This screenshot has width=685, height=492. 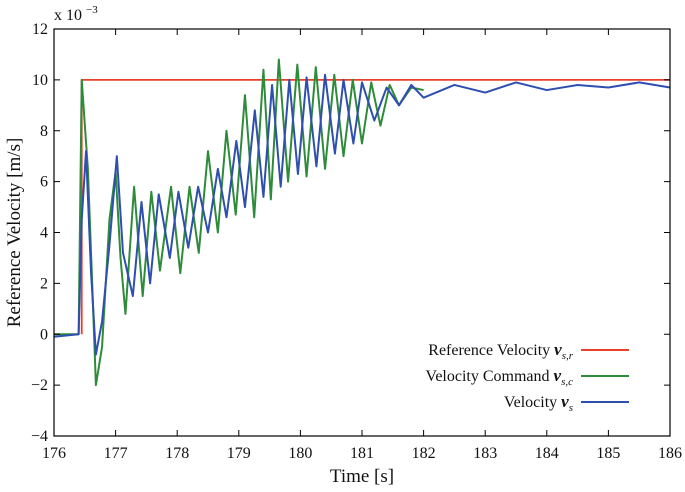 What do you see at coordinates (424, 453) in the screenshot?
I see `x-tick-label: 182` at bounding box center [424, 453].